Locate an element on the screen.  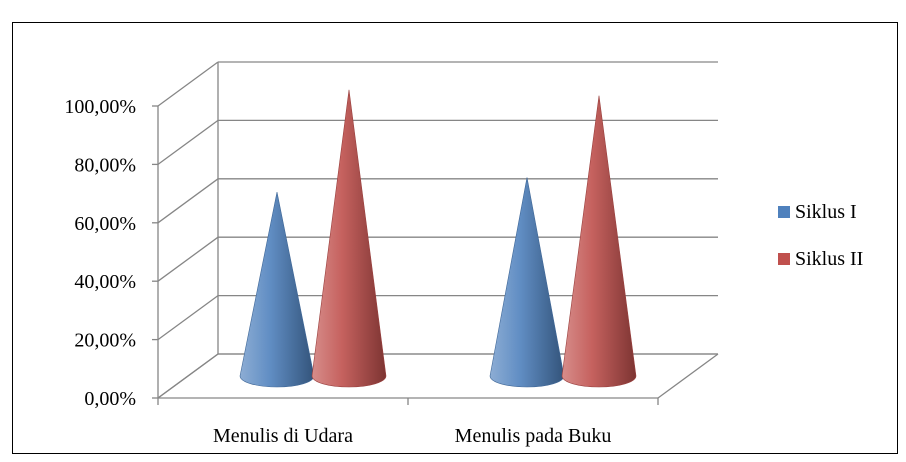
y-tick-label: 100,00% is located at coordinates (100, 107).